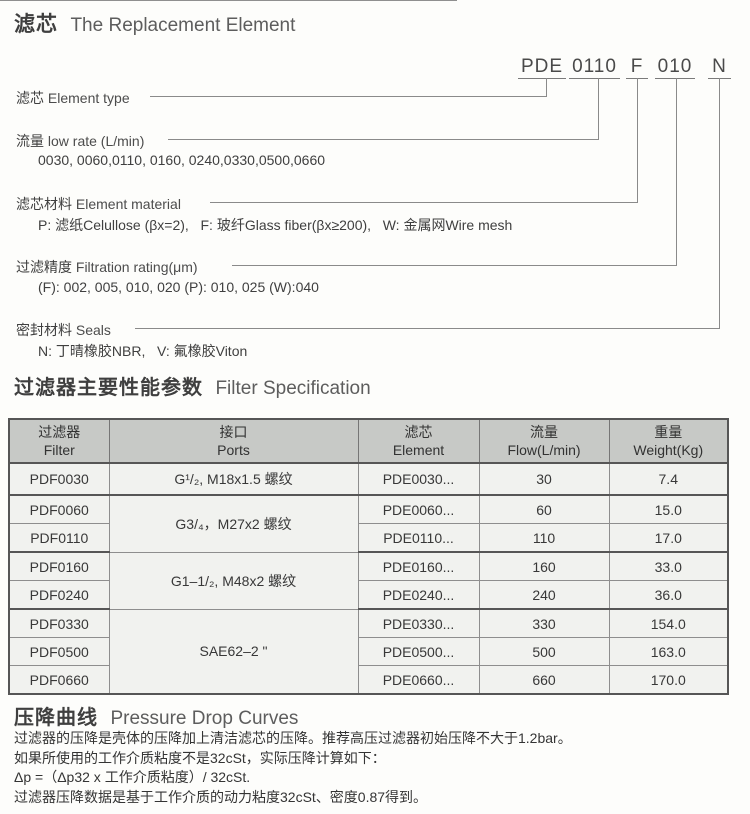 This screenshot has width=750, height=814. What do you see at coordinates (88, 98) in the screenshot?
I see `field-label-element-type-en: Element type` at bounding box center [88, 98].